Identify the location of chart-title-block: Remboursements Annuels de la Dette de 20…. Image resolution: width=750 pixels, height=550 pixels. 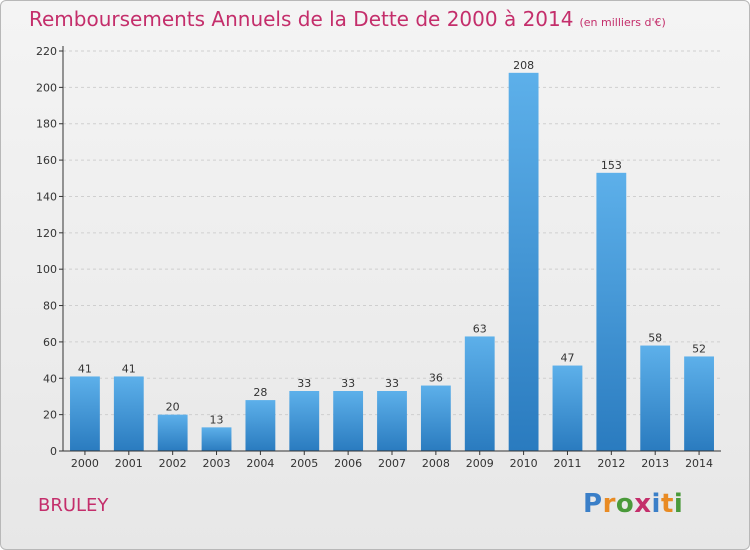
(347, 19).